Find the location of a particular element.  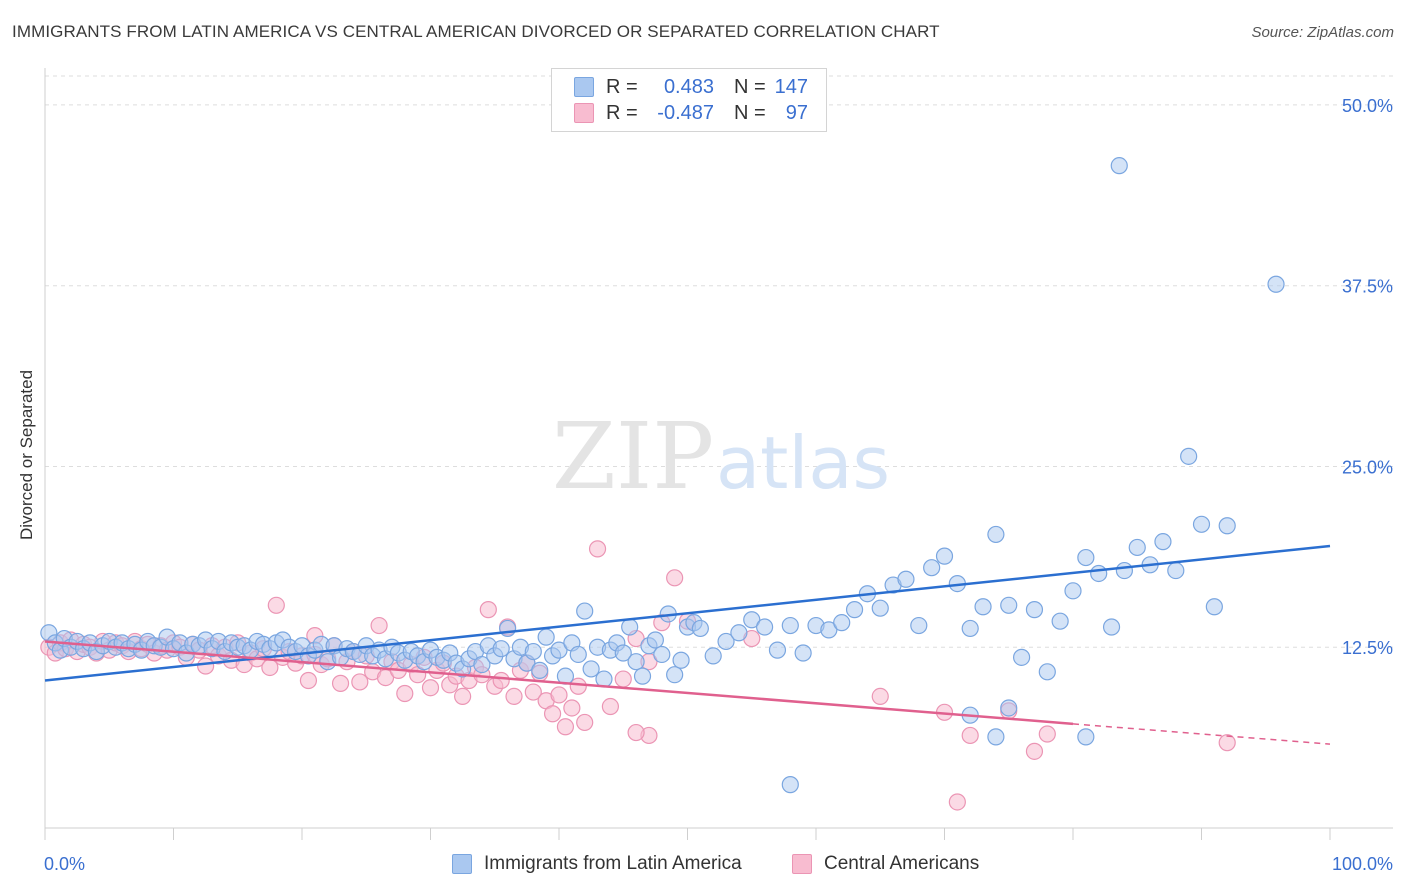

y-tick-label: 50.0% is located at coordinates (1367, 106).